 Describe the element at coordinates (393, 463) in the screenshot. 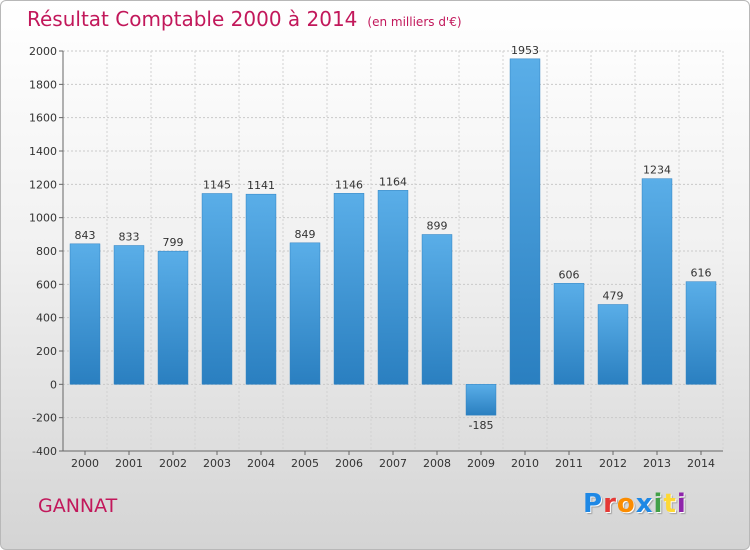

I see `x-tick-label: 2007` at that location.